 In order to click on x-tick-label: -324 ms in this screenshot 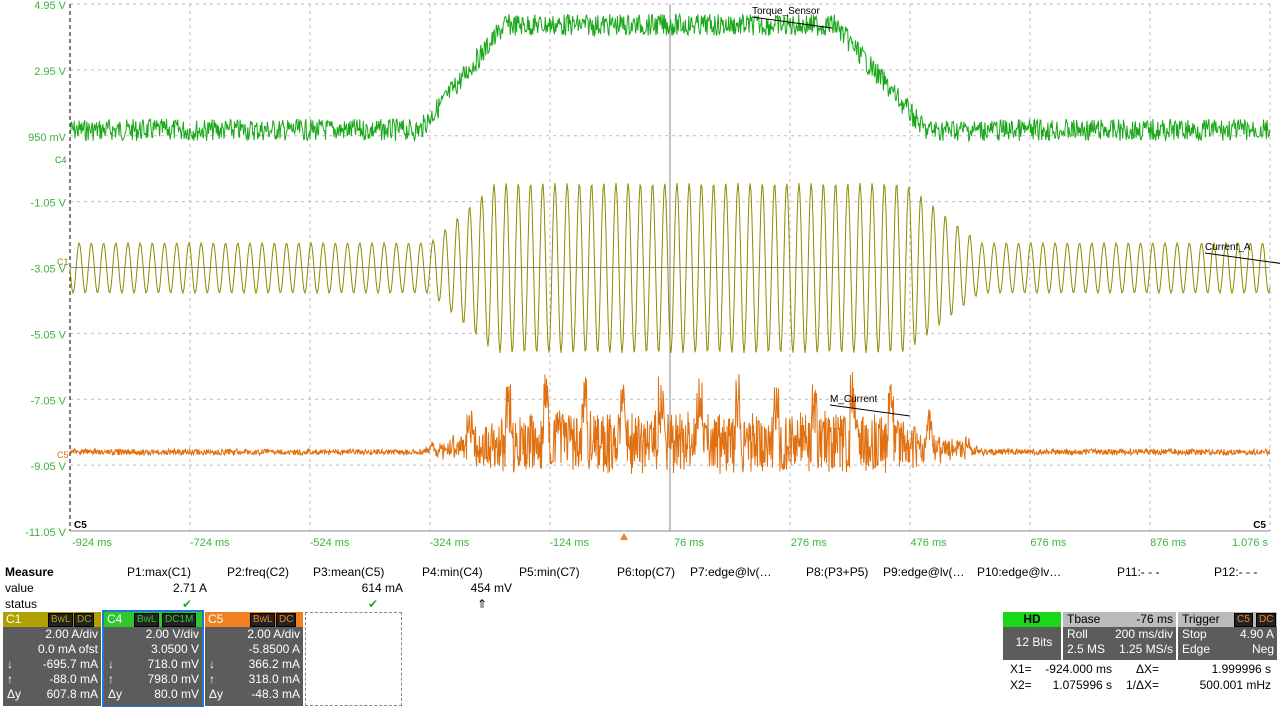, I will do `click(450, 543)`.